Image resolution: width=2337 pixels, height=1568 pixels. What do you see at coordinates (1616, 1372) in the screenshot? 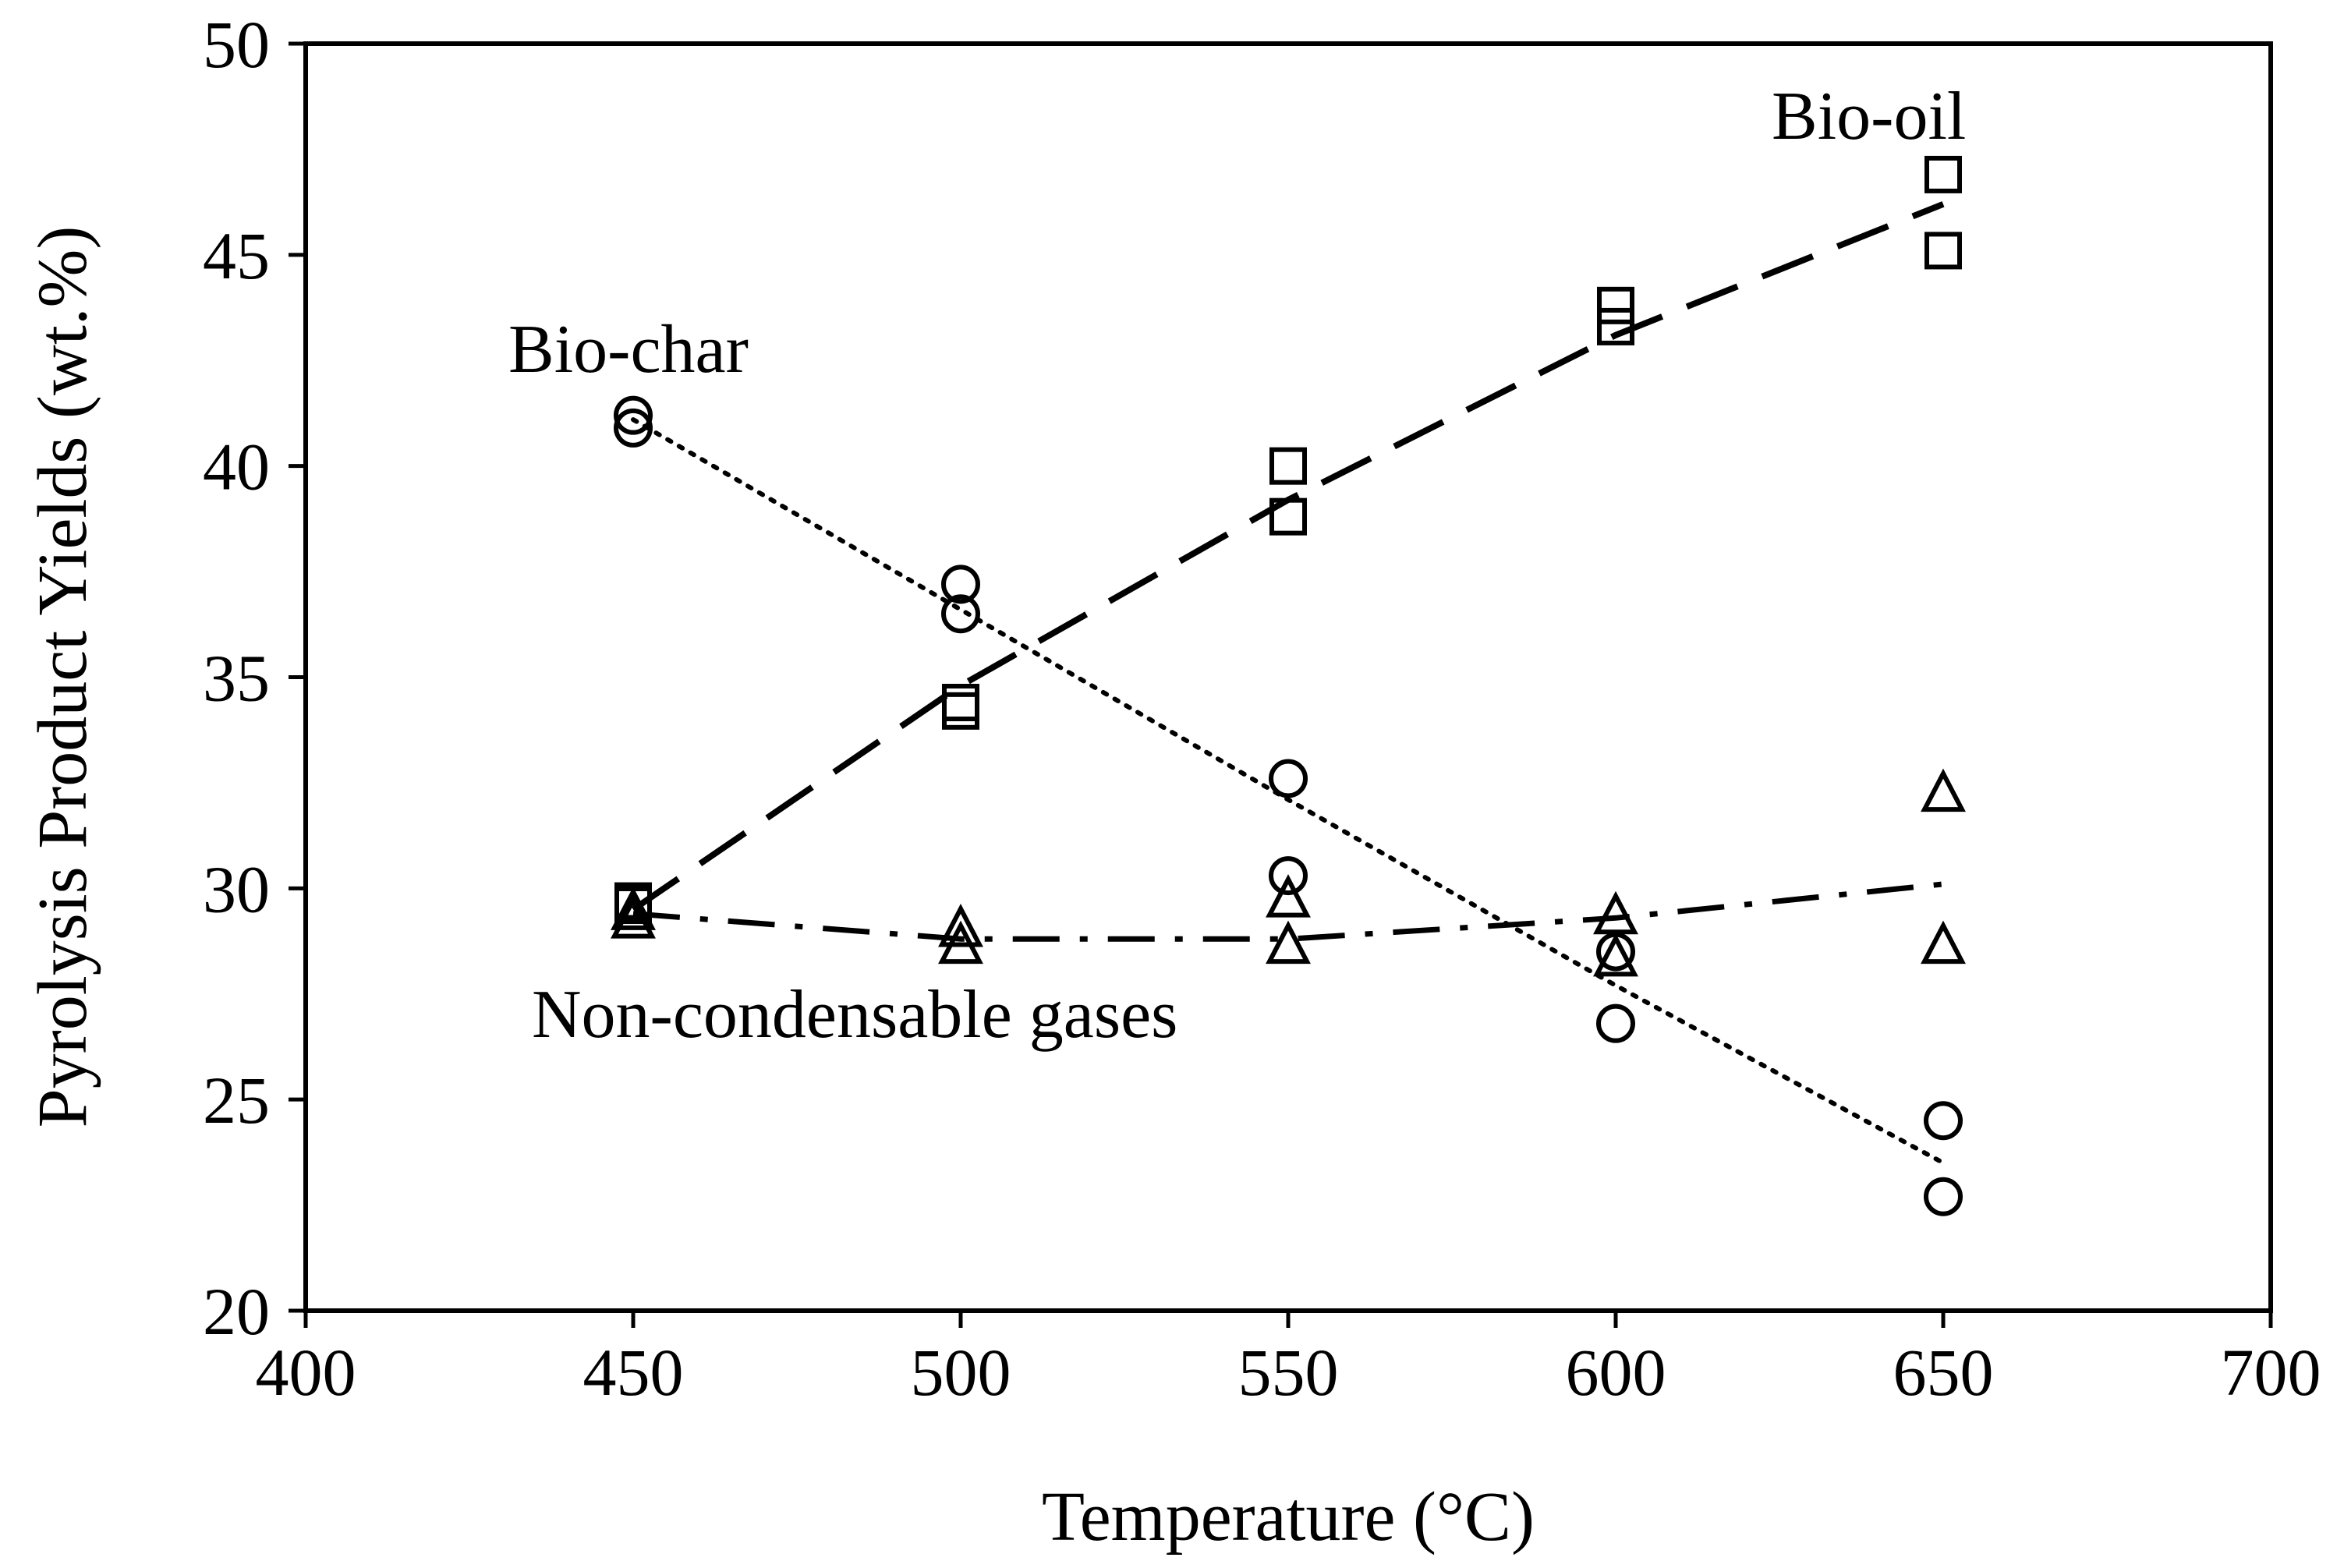
I see `x-tick-label-600: 600` at bounding box center [1616, 1372].